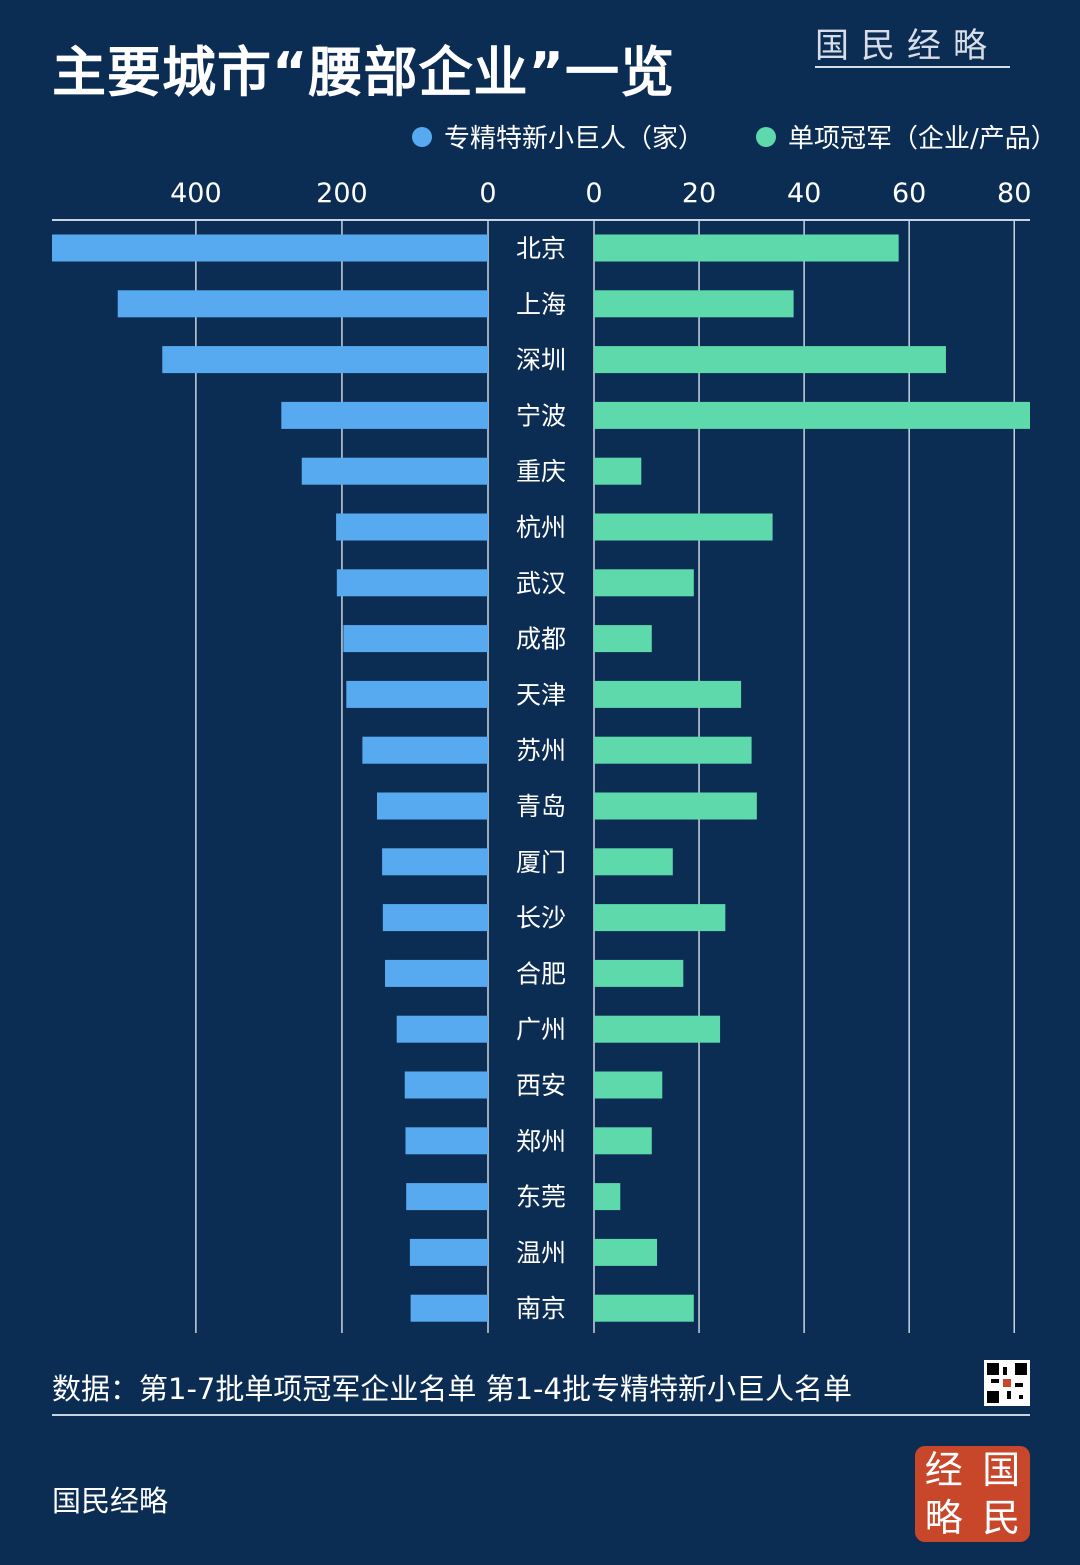  Describe the element at coordinates (1001, 1470) in the screenshot. I see `seal-char: 国` at that location.